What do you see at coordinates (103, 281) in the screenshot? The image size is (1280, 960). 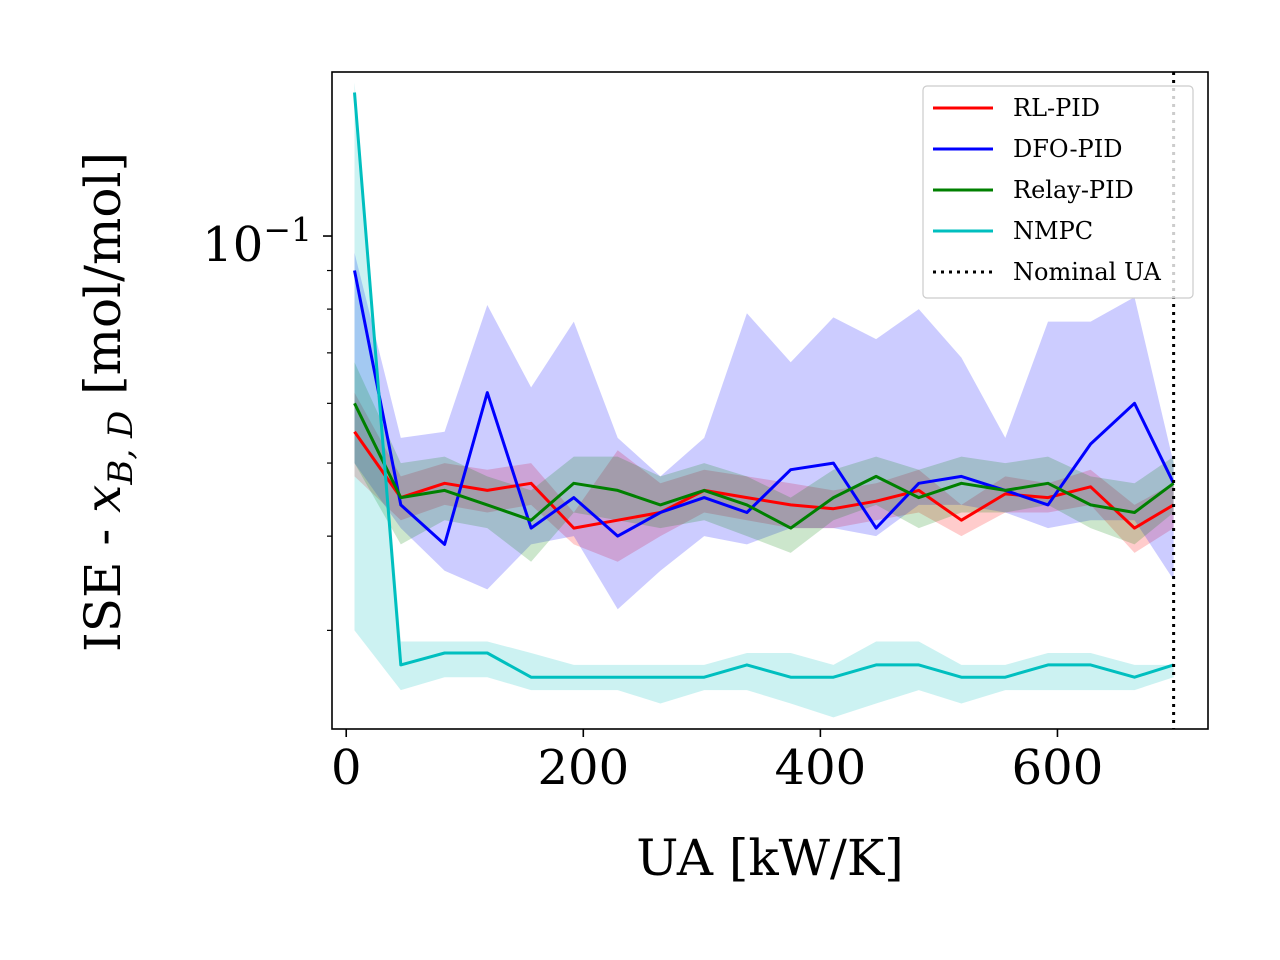 I see `y-axis-label-suffix: [mol/mol]` at bounding box center [103, 281].